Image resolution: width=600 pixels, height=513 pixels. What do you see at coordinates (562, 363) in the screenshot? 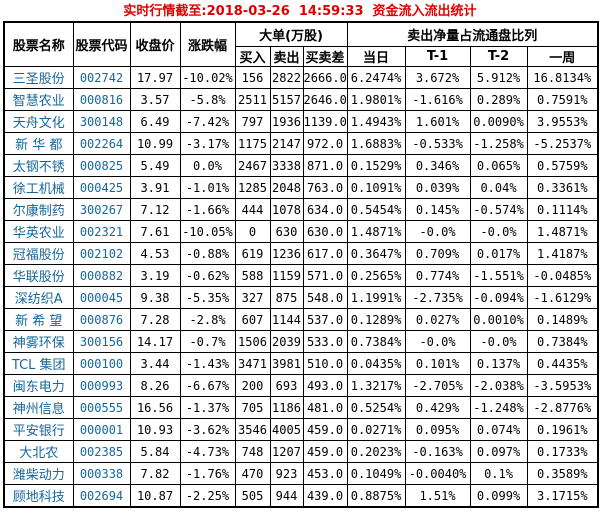
I see `cell-ratio-week: 0.4435%` at bounding box center [562, 363].